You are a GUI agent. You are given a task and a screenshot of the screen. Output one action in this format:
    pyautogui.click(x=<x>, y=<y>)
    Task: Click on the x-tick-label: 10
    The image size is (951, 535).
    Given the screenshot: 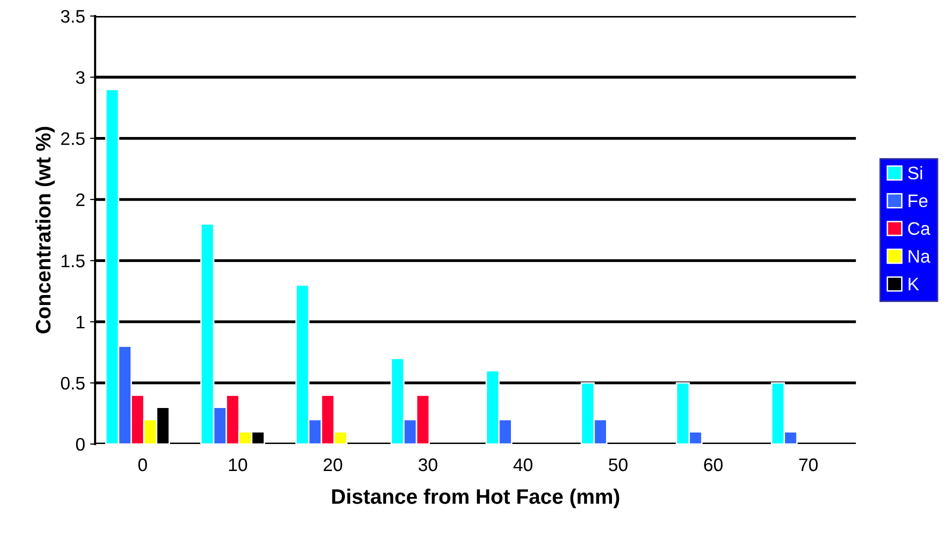 What is the action you would take?
    pyautogui.click(x=238, y=465)
    